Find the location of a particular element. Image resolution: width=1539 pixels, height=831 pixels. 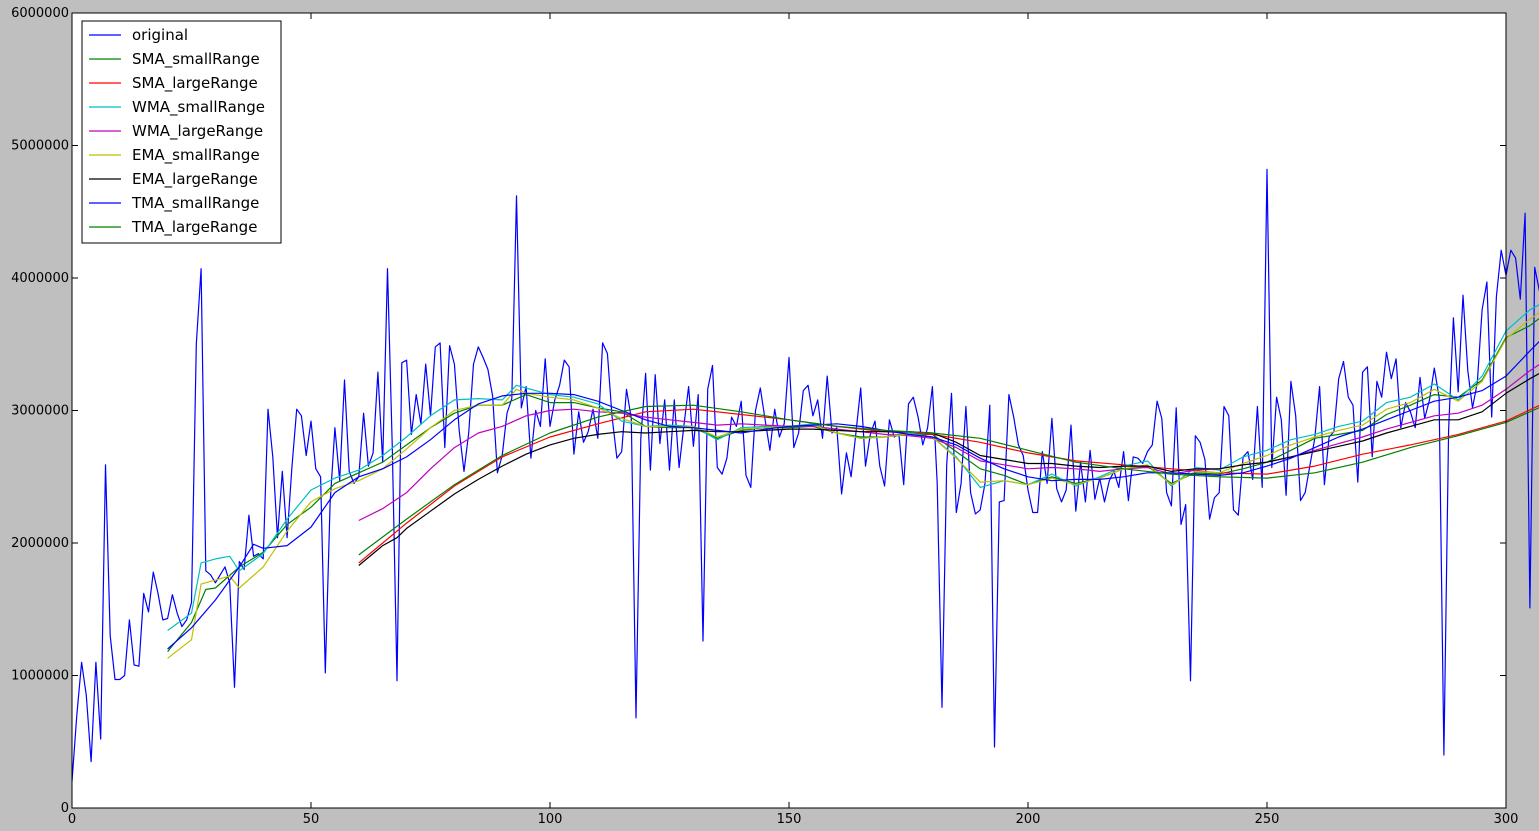

legend-label-WMA_largeRange: WMA_largeRange is located at coordinates (197, 131).